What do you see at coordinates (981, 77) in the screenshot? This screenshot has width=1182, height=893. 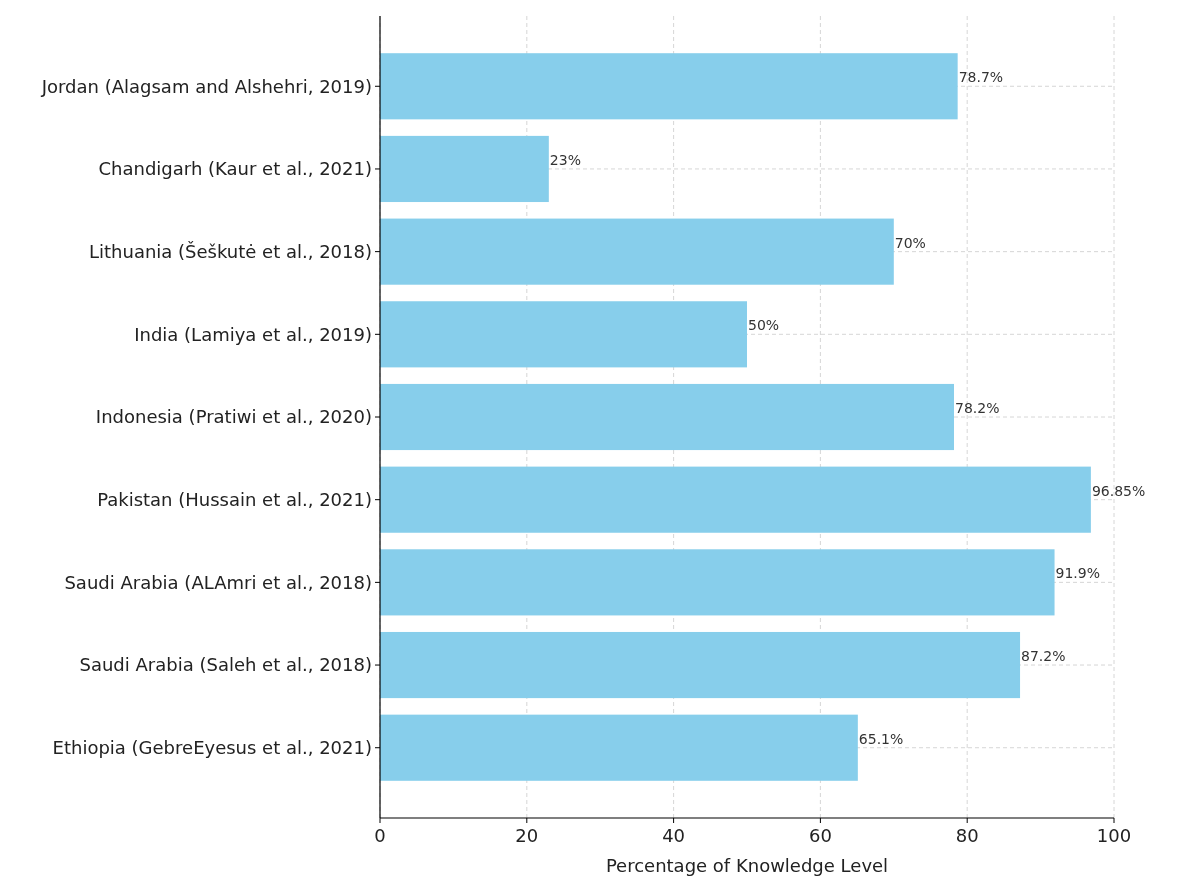 I see `data-label: 78.7%` at bounding box center [981, 77].